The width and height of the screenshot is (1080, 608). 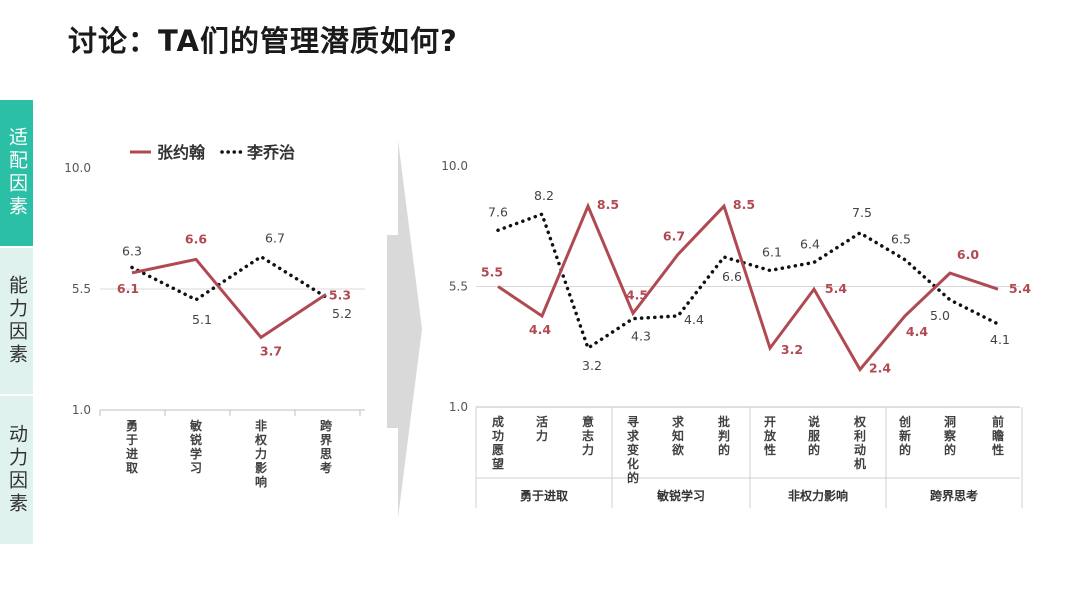 I want to click on sidebar-tab-motivation-factors: 动力因素, so click(x=16, y=470).